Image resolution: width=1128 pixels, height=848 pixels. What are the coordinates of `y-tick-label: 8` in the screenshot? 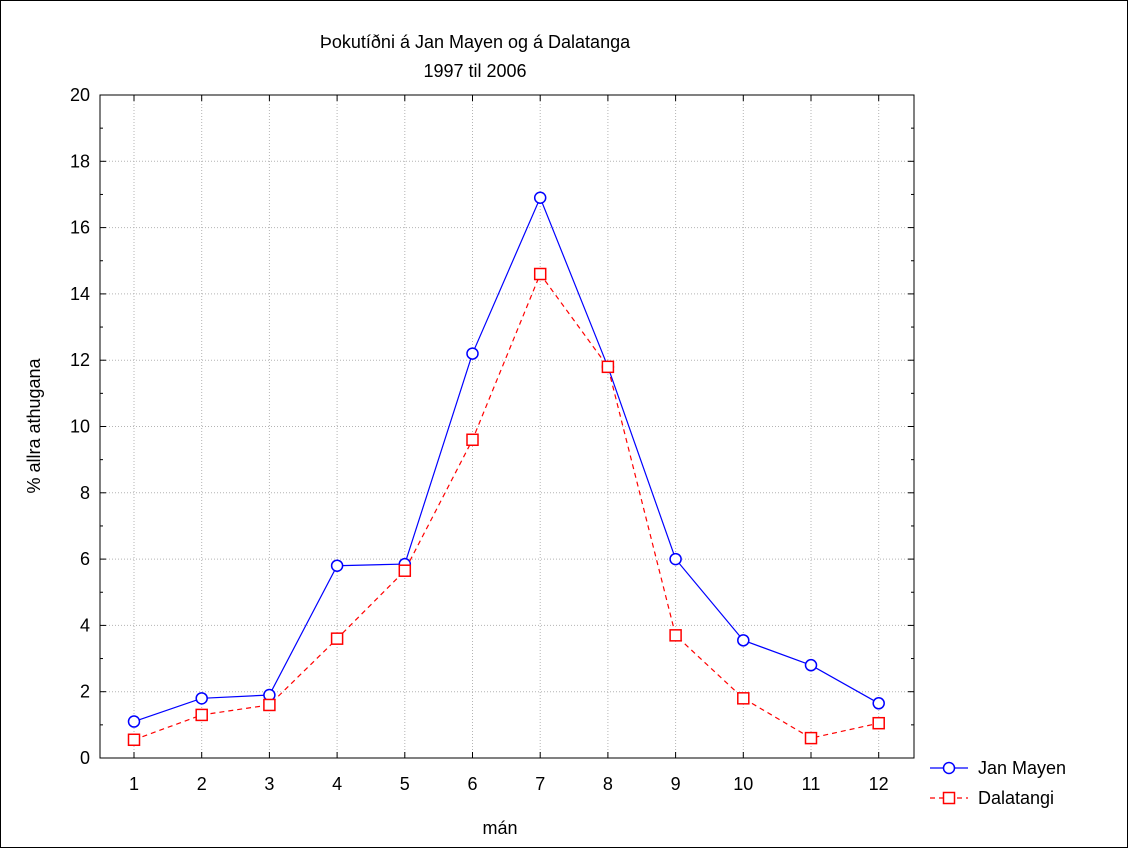 It's located at (85, 493).